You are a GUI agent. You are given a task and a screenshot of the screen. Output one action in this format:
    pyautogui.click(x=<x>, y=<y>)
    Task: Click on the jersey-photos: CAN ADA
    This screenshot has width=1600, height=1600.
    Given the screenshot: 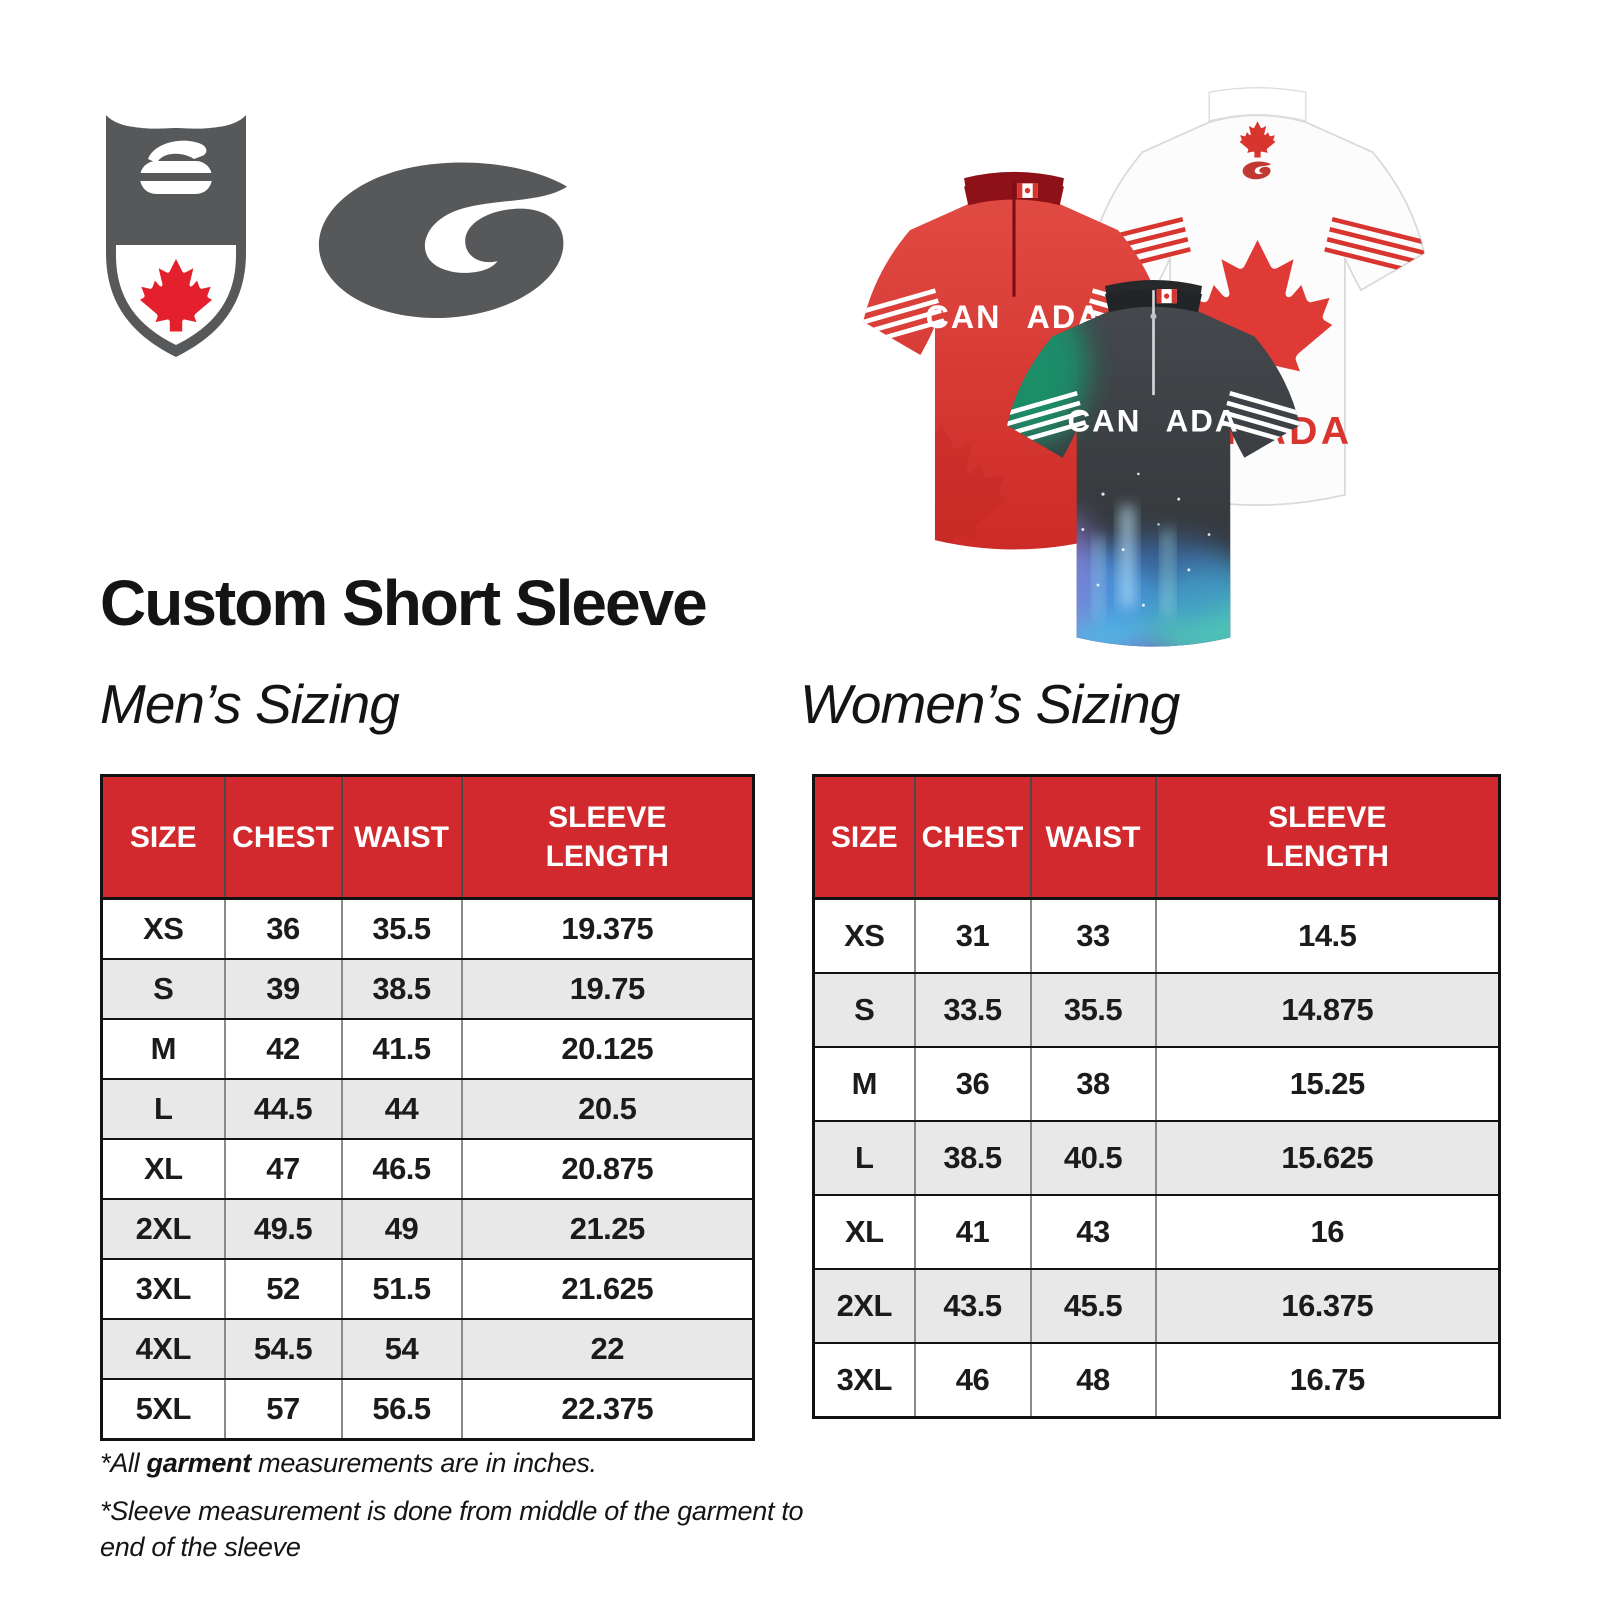 What is the action you would take?
    pyautogui.click(x=1145, y=370)
    